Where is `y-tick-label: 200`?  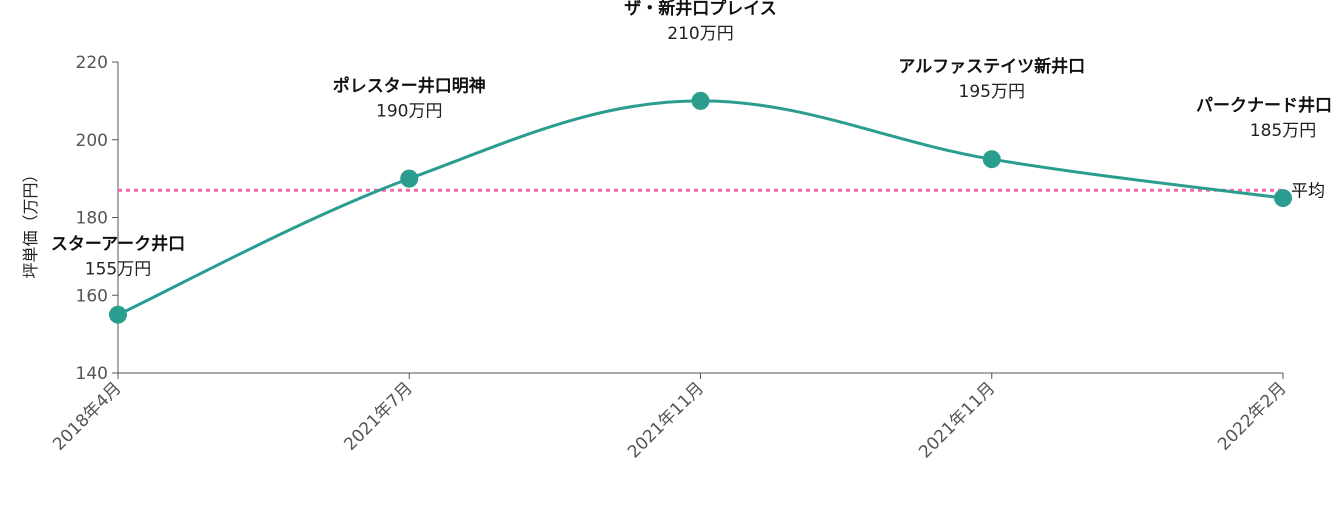
y-tick-label: 200 is located at coordinates (92, 141).